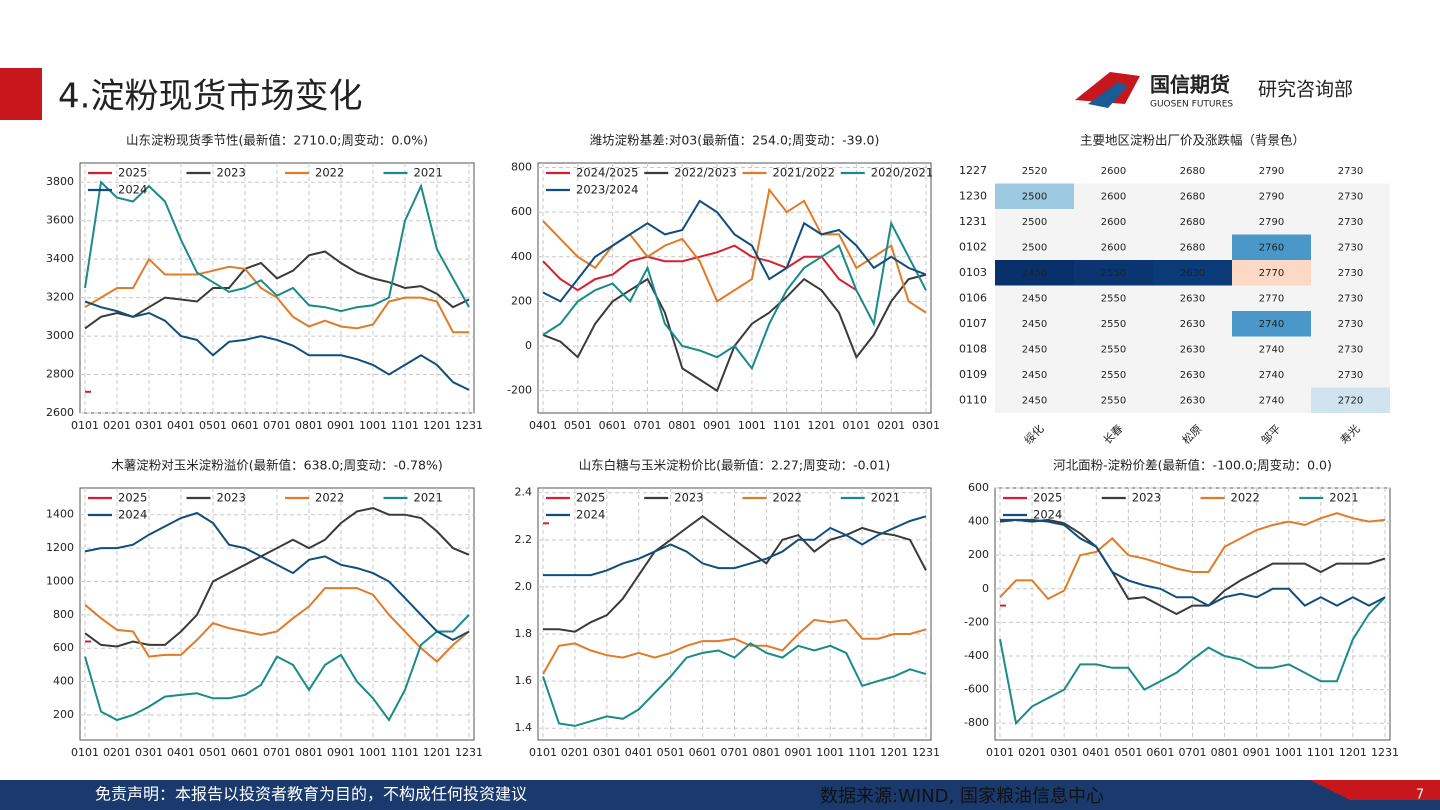 Image resolution: width=1440 pixels, height=810 pixels. Describe the element at coordinates (1108, 95) in the screenshot. I see `logo-shape` at that location.